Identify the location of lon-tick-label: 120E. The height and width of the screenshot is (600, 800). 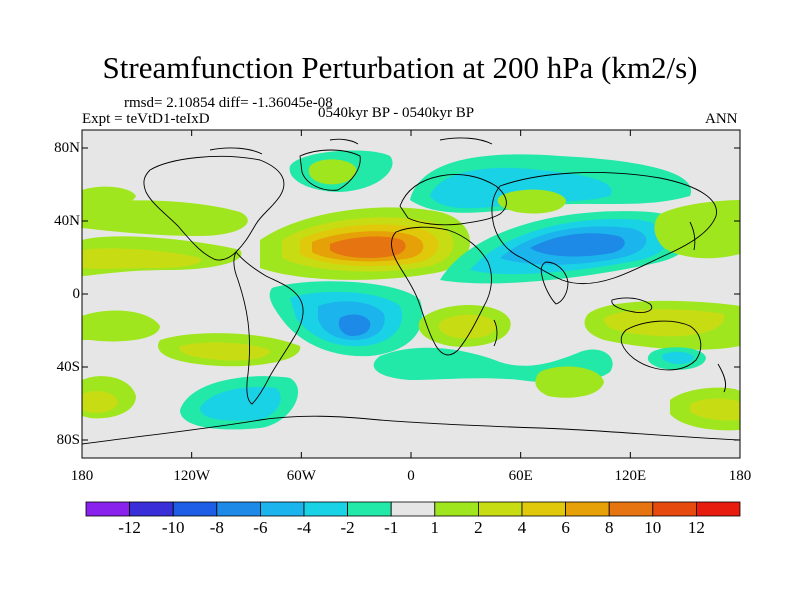
(630, 476).